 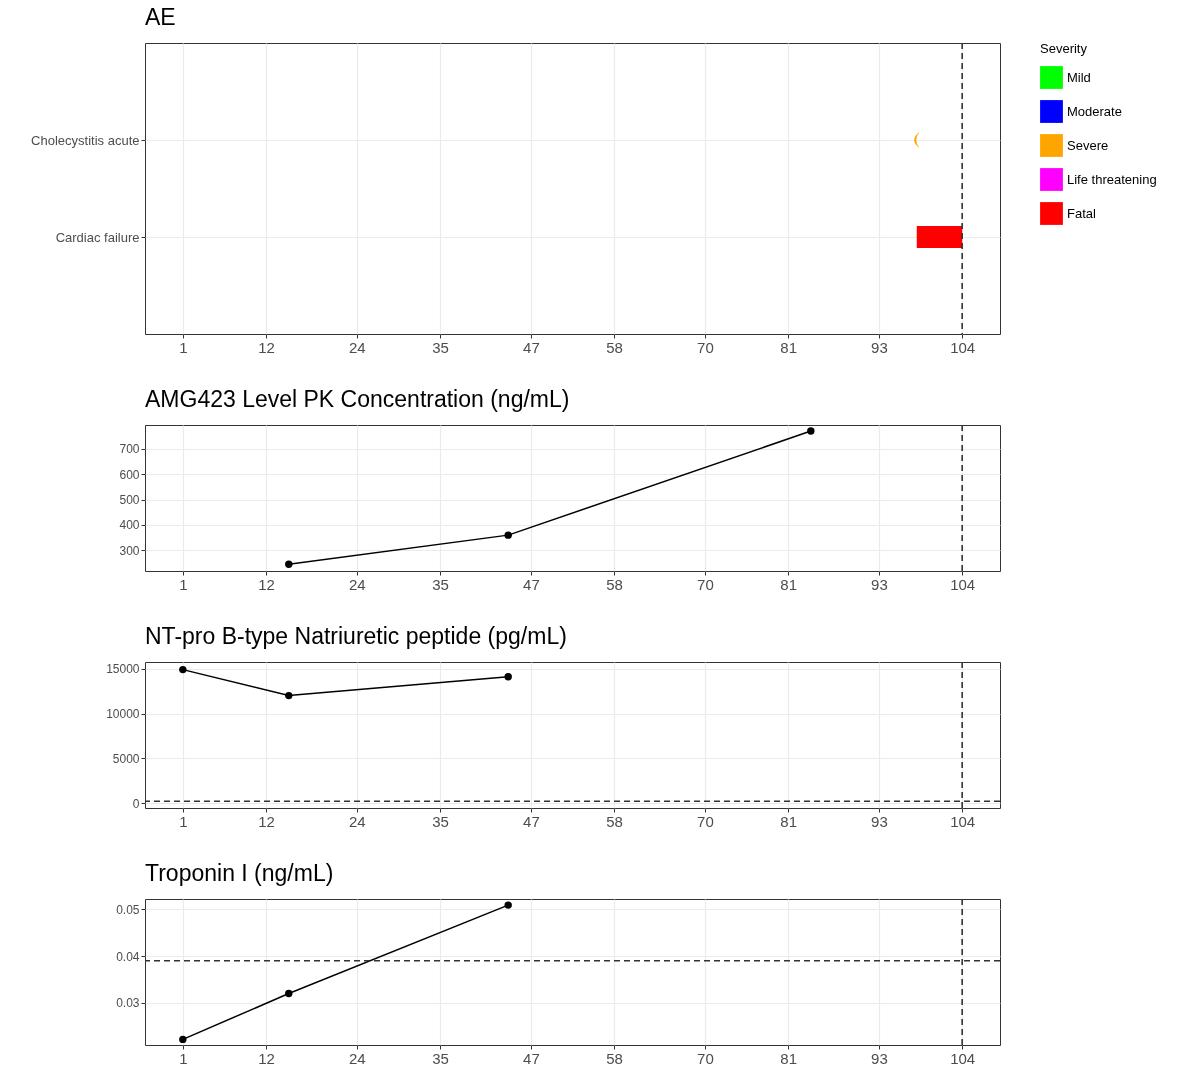 I want to click on chart-title: AMG423 Level PK Concentration (ng/mL), so click(x=357, y=399).